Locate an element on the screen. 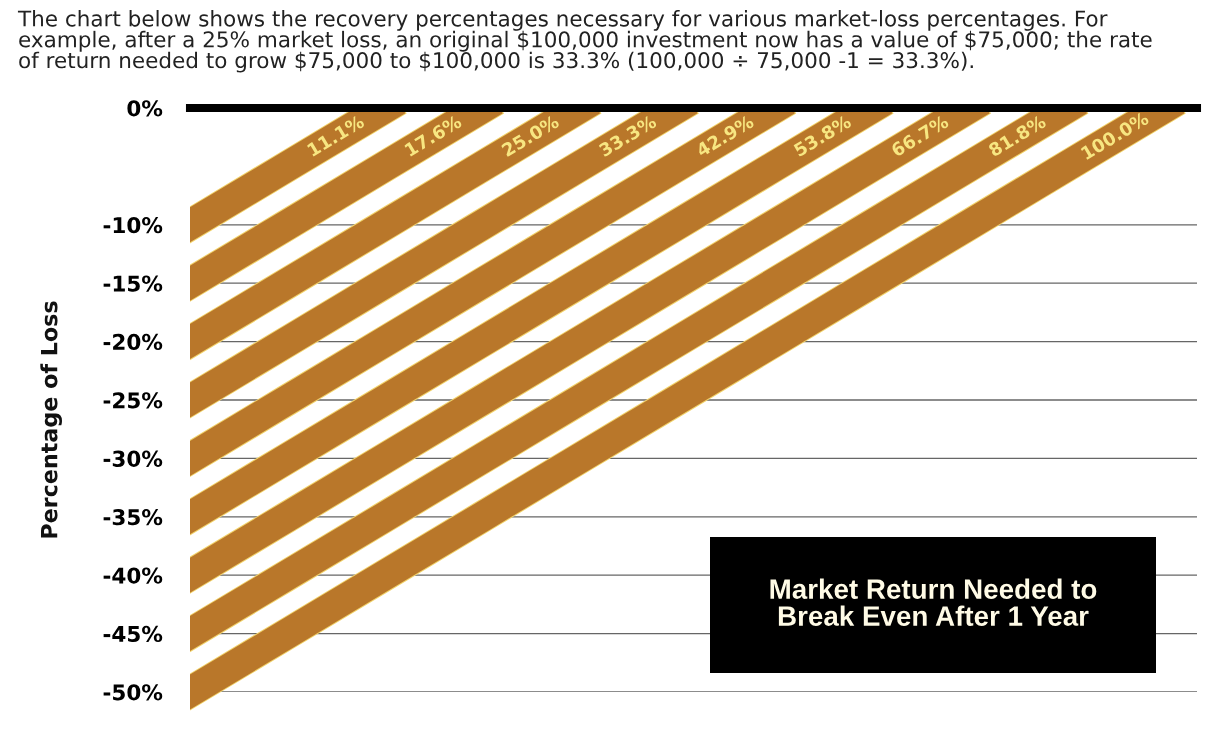 This screenshot has width=1223, height=734. y-tick-label: 0% is located at coordinates (145, 108).